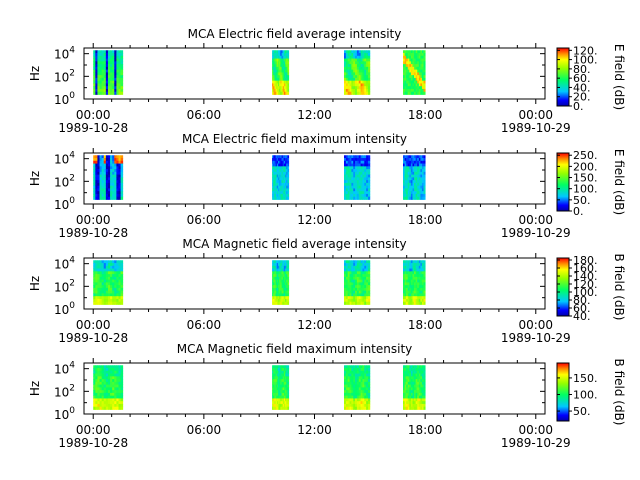 Image resolution: width=640 pixels, height=480 pixels. Describe the element at coordinates (294, 139) in the screenshot. I see `panel-title: MCA Electric field maximum intensity` at that location.